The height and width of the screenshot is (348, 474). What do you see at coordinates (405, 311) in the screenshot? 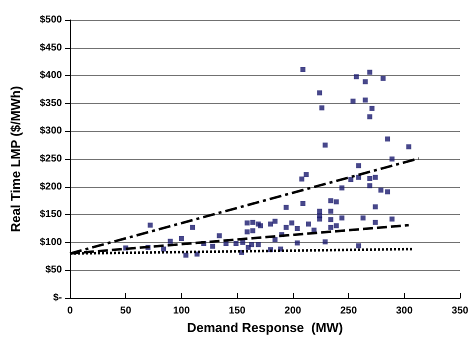
I see `x-tick-label: 300` at bounding box center [405, 311].